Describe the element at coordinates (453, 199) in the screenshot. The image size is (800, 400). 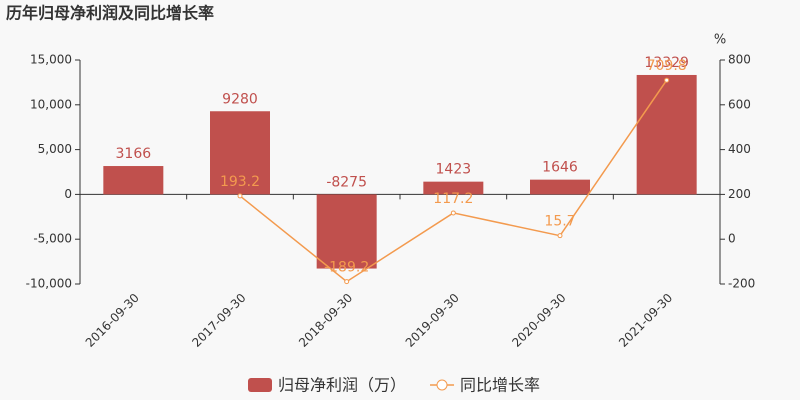
I see `line-value-label: 117.2` at that location.